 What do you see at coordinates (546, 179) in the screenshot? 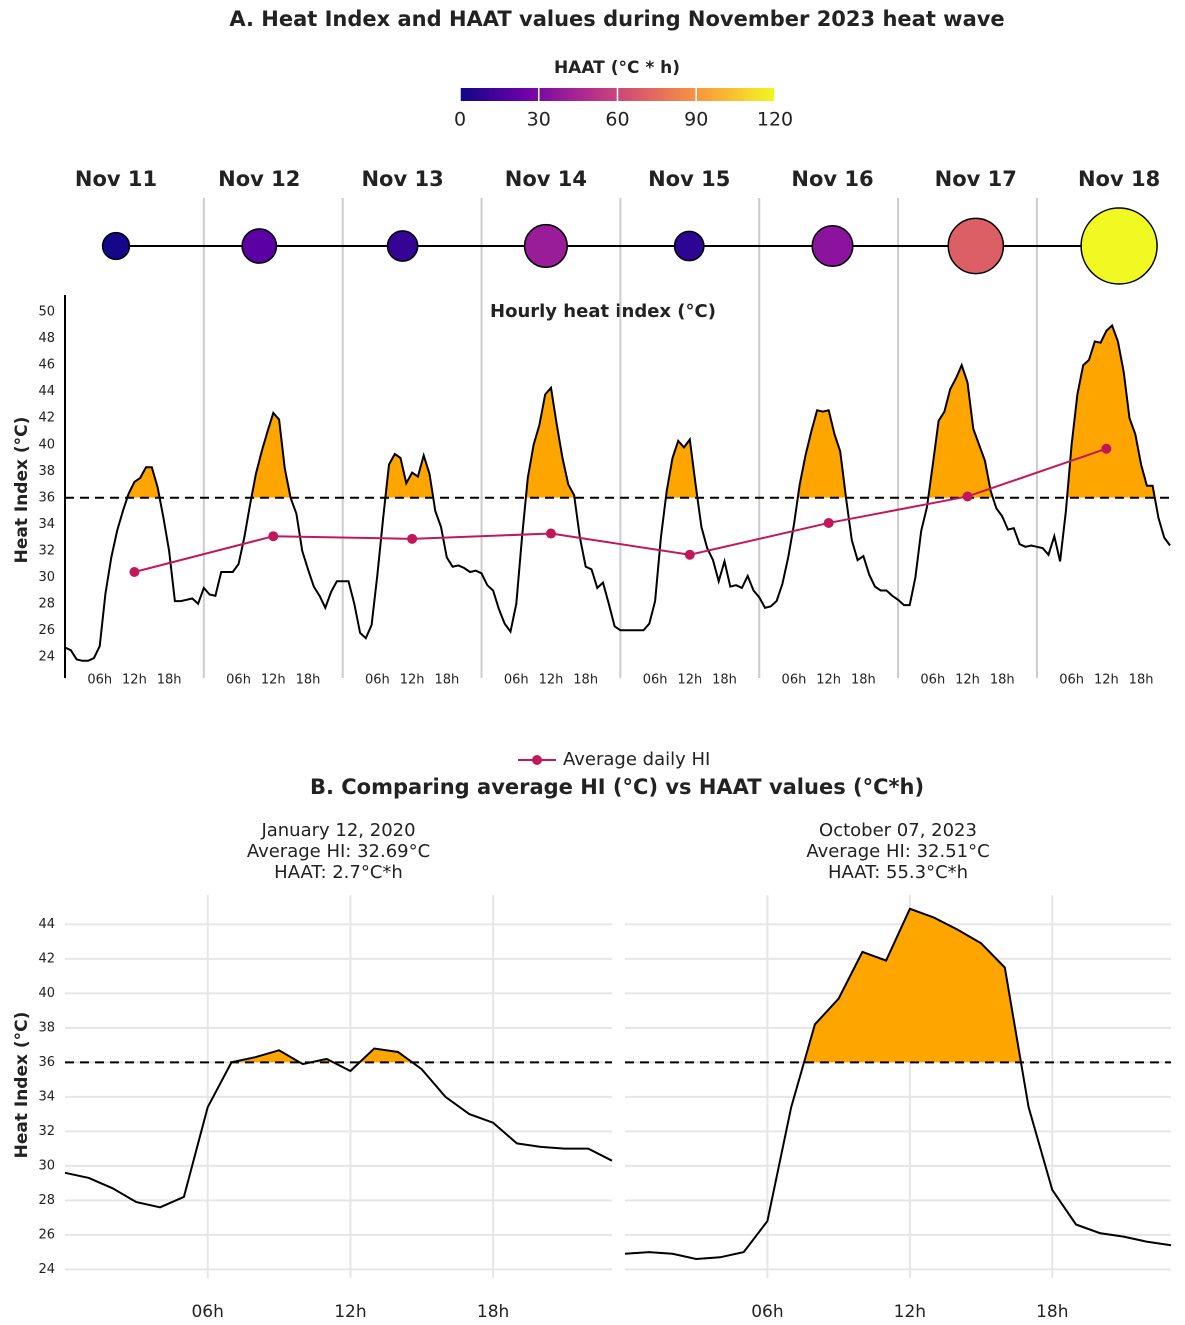
I see `day-label: Nov 14` at bounding box center [546, 179].